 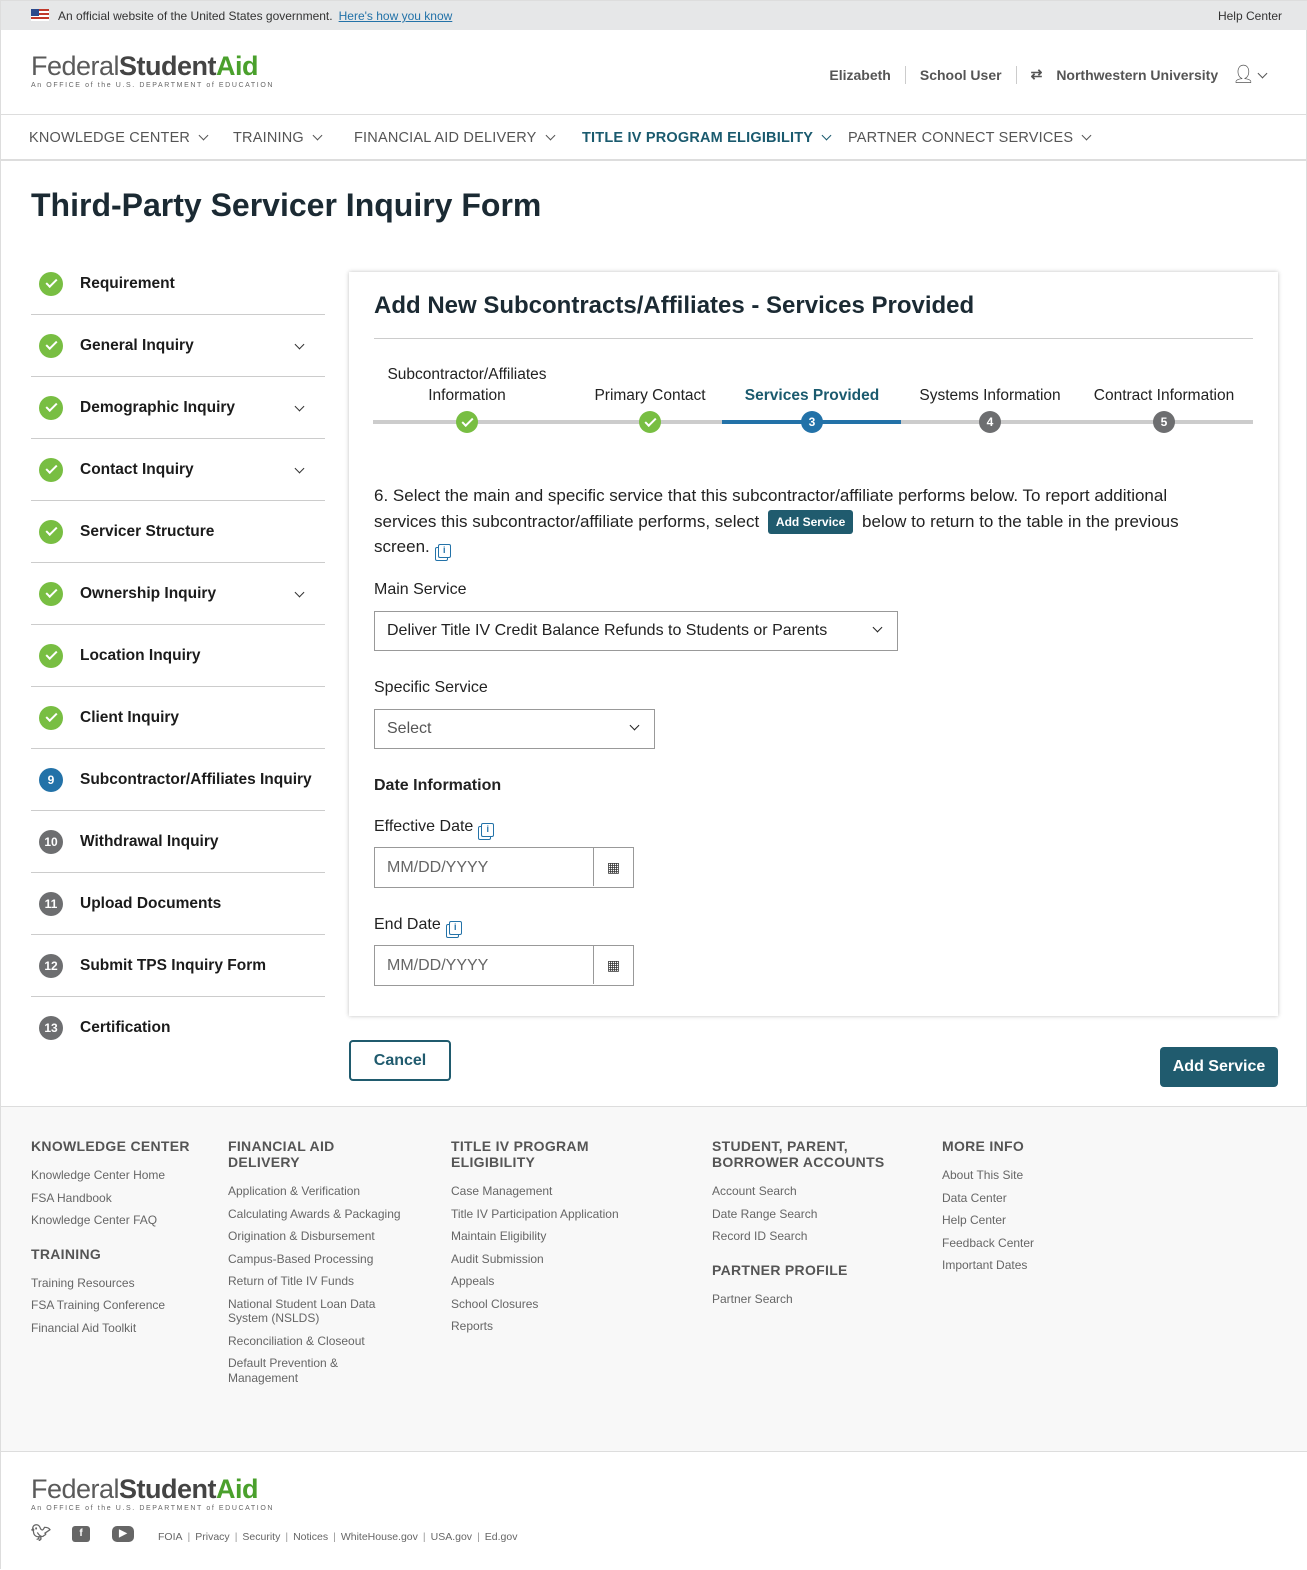 What do you see at coordinates (990, 395) in the screenshot?
I see `step-label: Systems Information` at bounding box center [990, 395].